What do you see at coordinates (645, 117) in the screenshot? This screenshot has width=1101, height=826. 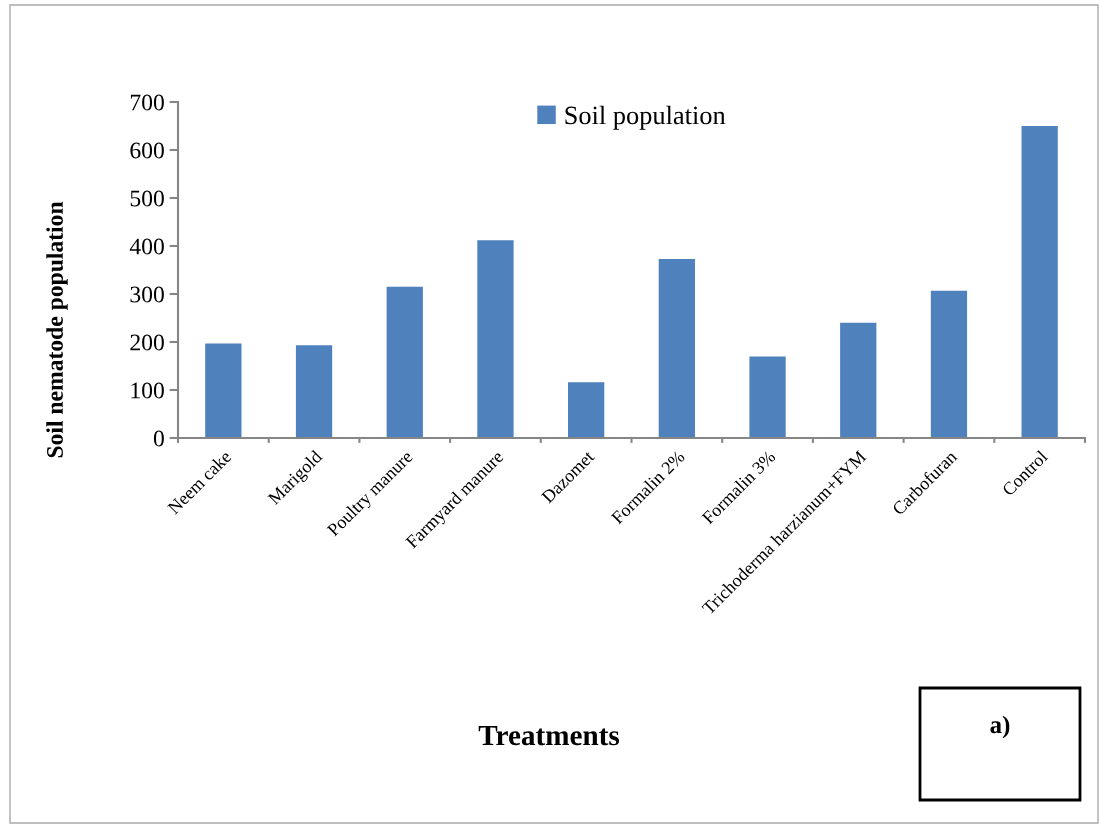 I see `legend-label: Soil population` at bounding box center [645, 117].